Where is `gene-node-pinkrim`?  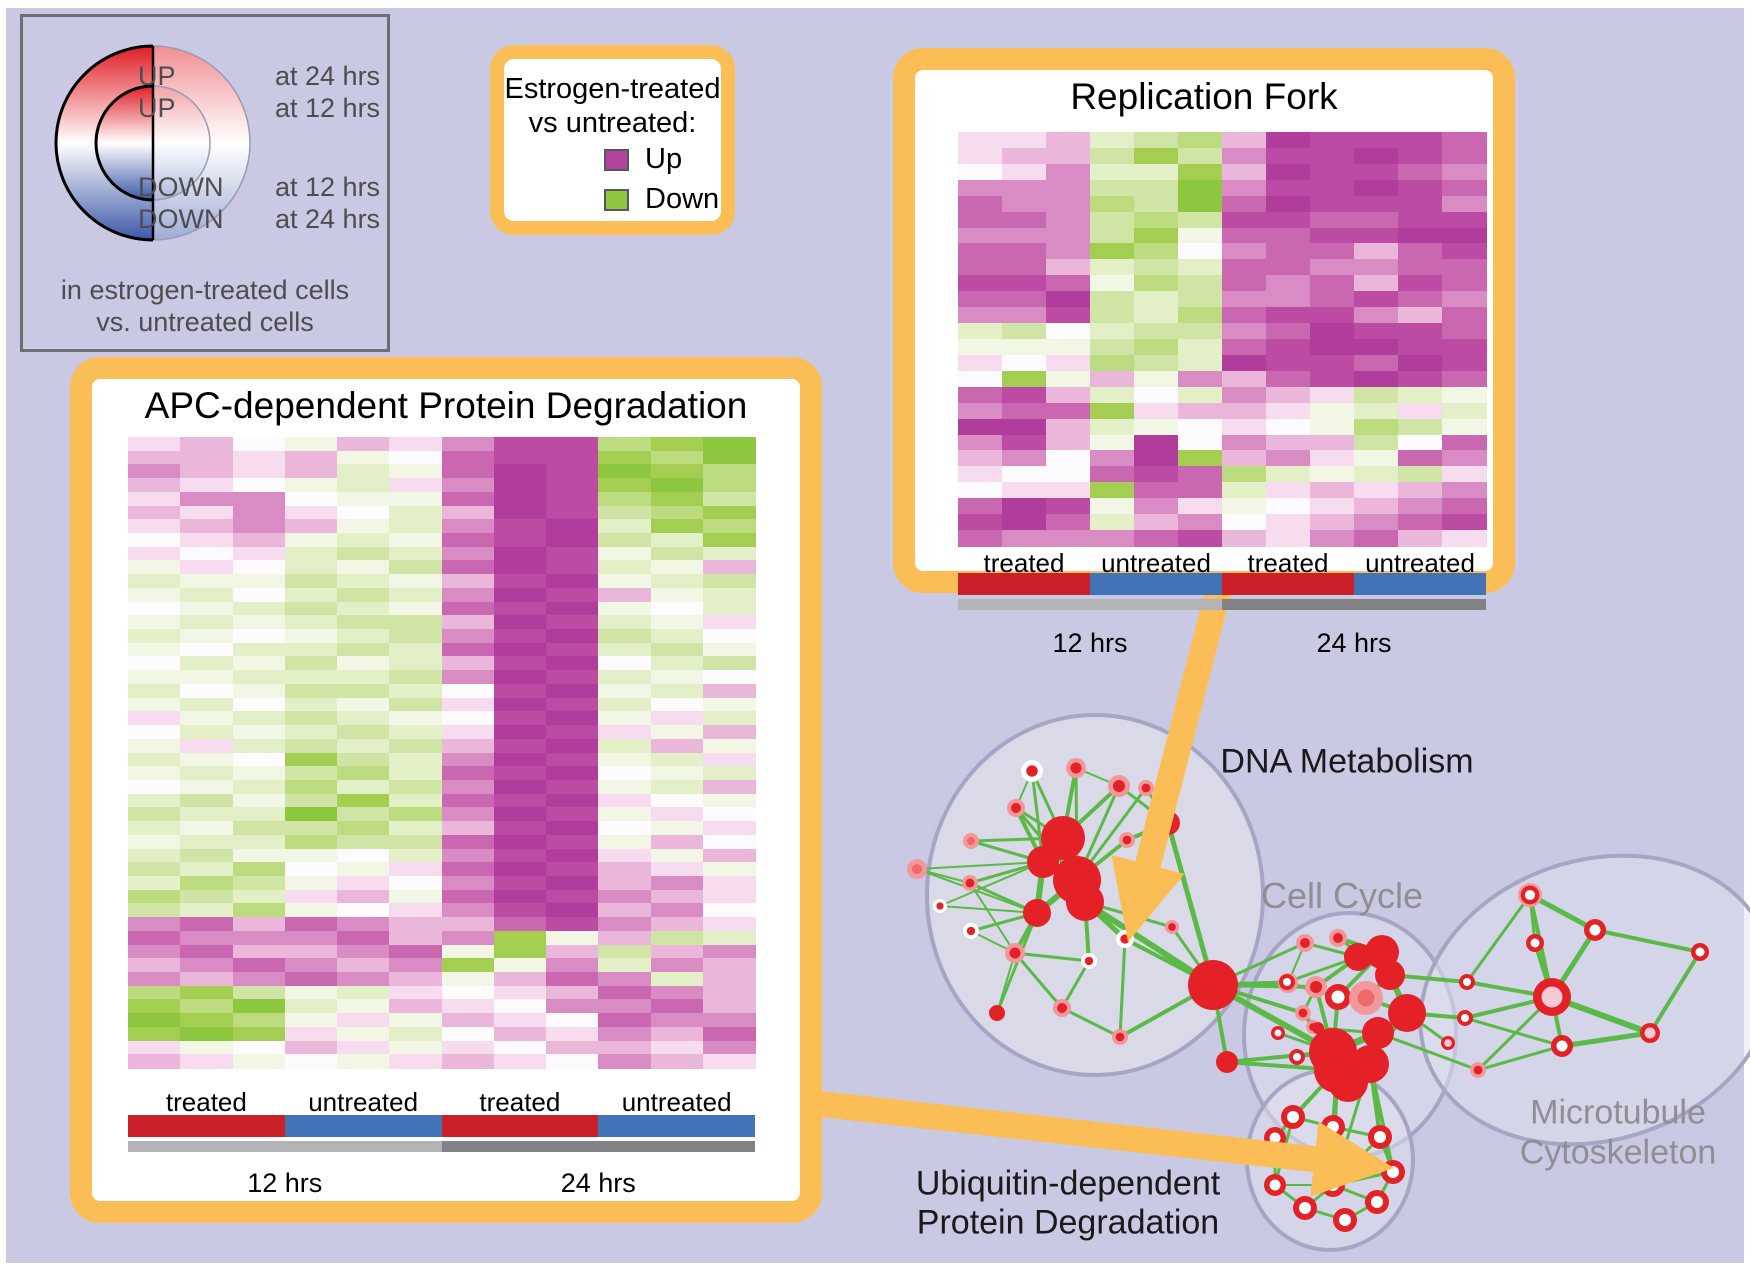 gene-node-pinkrim is located at coordinates (1119, 786).